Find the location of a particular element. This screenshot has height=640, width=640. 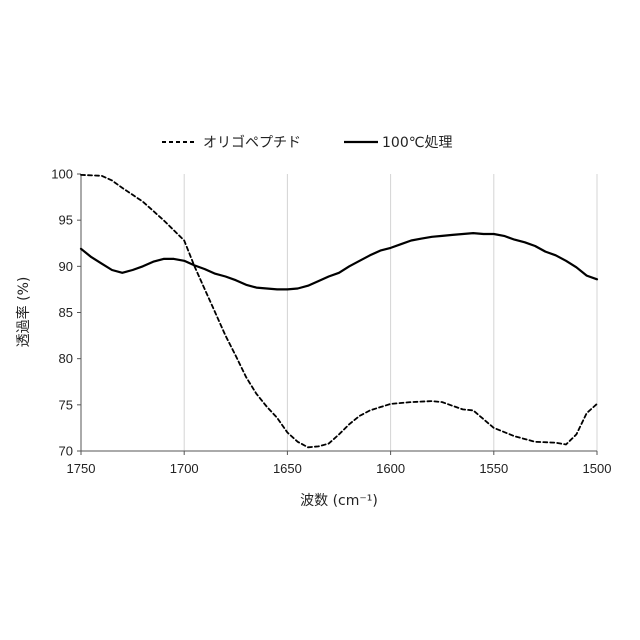

y-axis-title: 透過率 (%) is located at coordinates (23, 312).